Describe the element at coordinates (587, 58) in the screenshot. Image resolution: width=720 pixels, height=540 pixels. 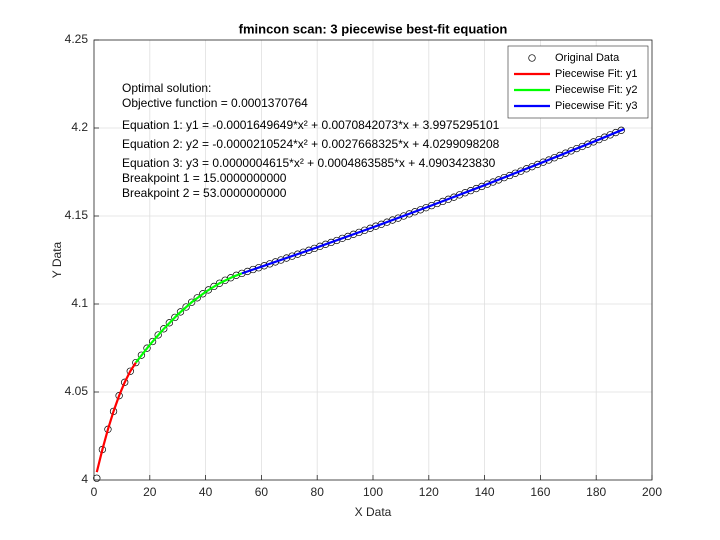
I see `legend-label: Original Data` at that location.